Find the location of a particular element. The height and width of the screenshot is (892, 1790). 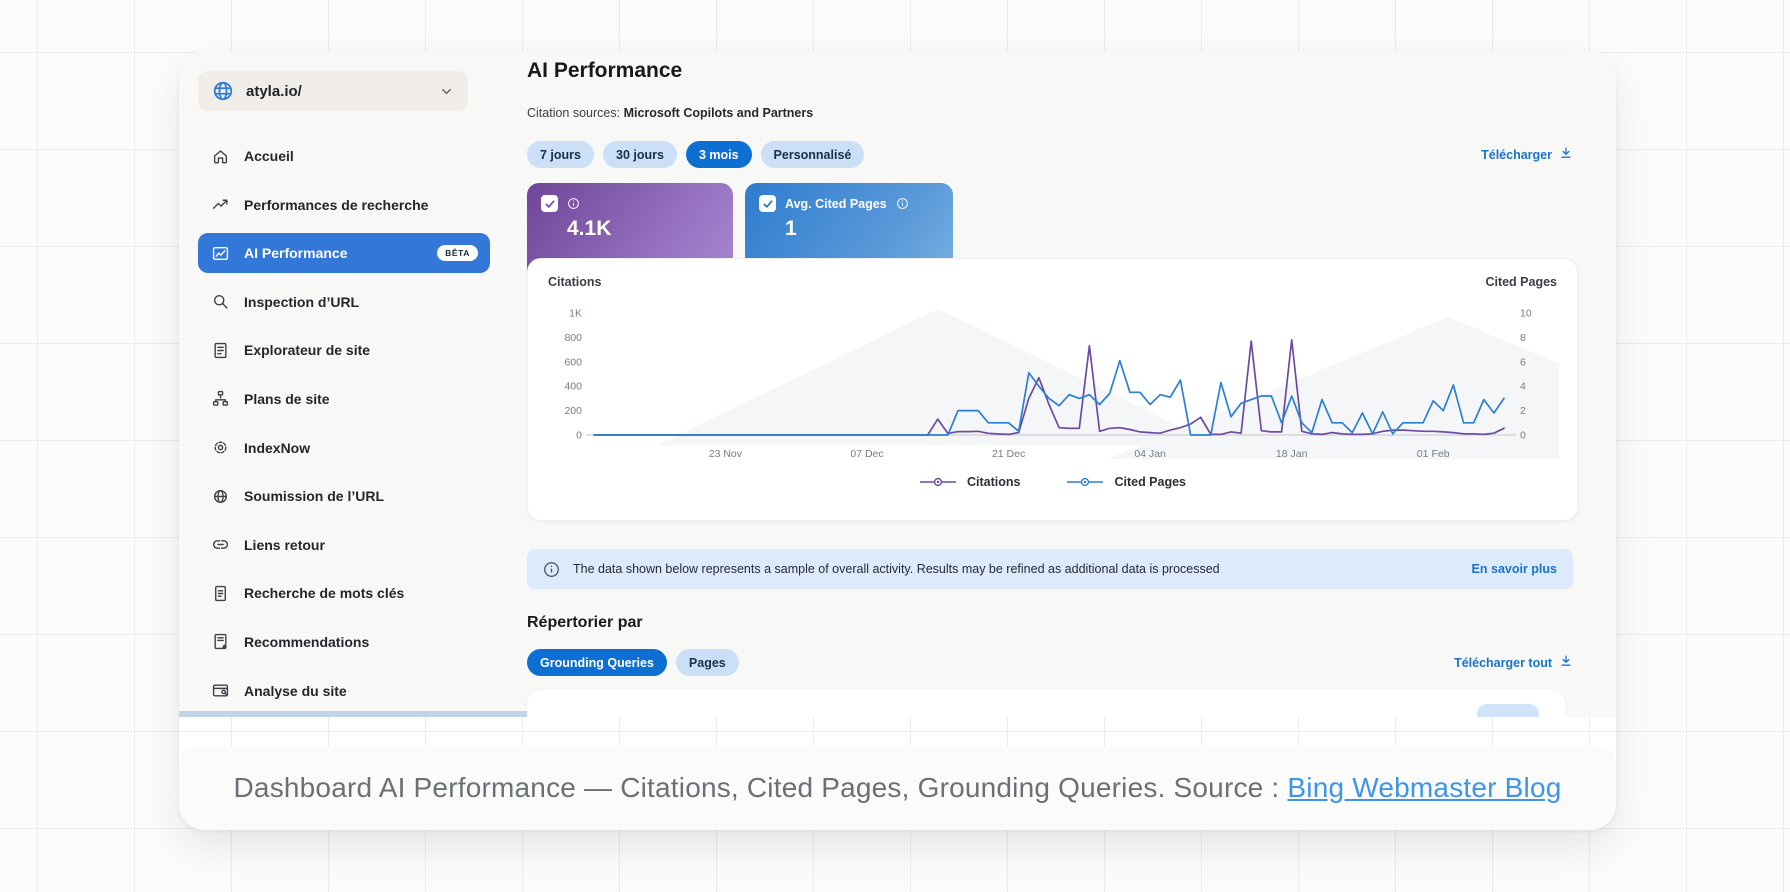

table-card-cut is located at coordinates (1046, 703).